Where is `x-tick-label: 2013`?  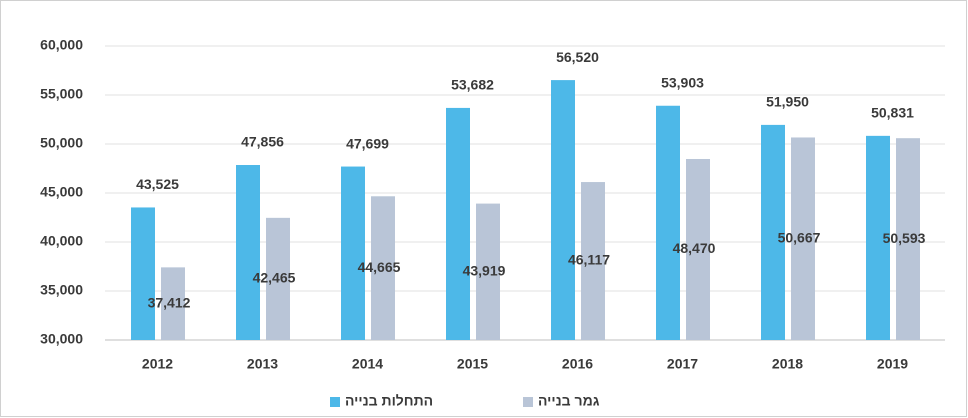
x-tick-label: 2013 is located at coordinates (262, 364).